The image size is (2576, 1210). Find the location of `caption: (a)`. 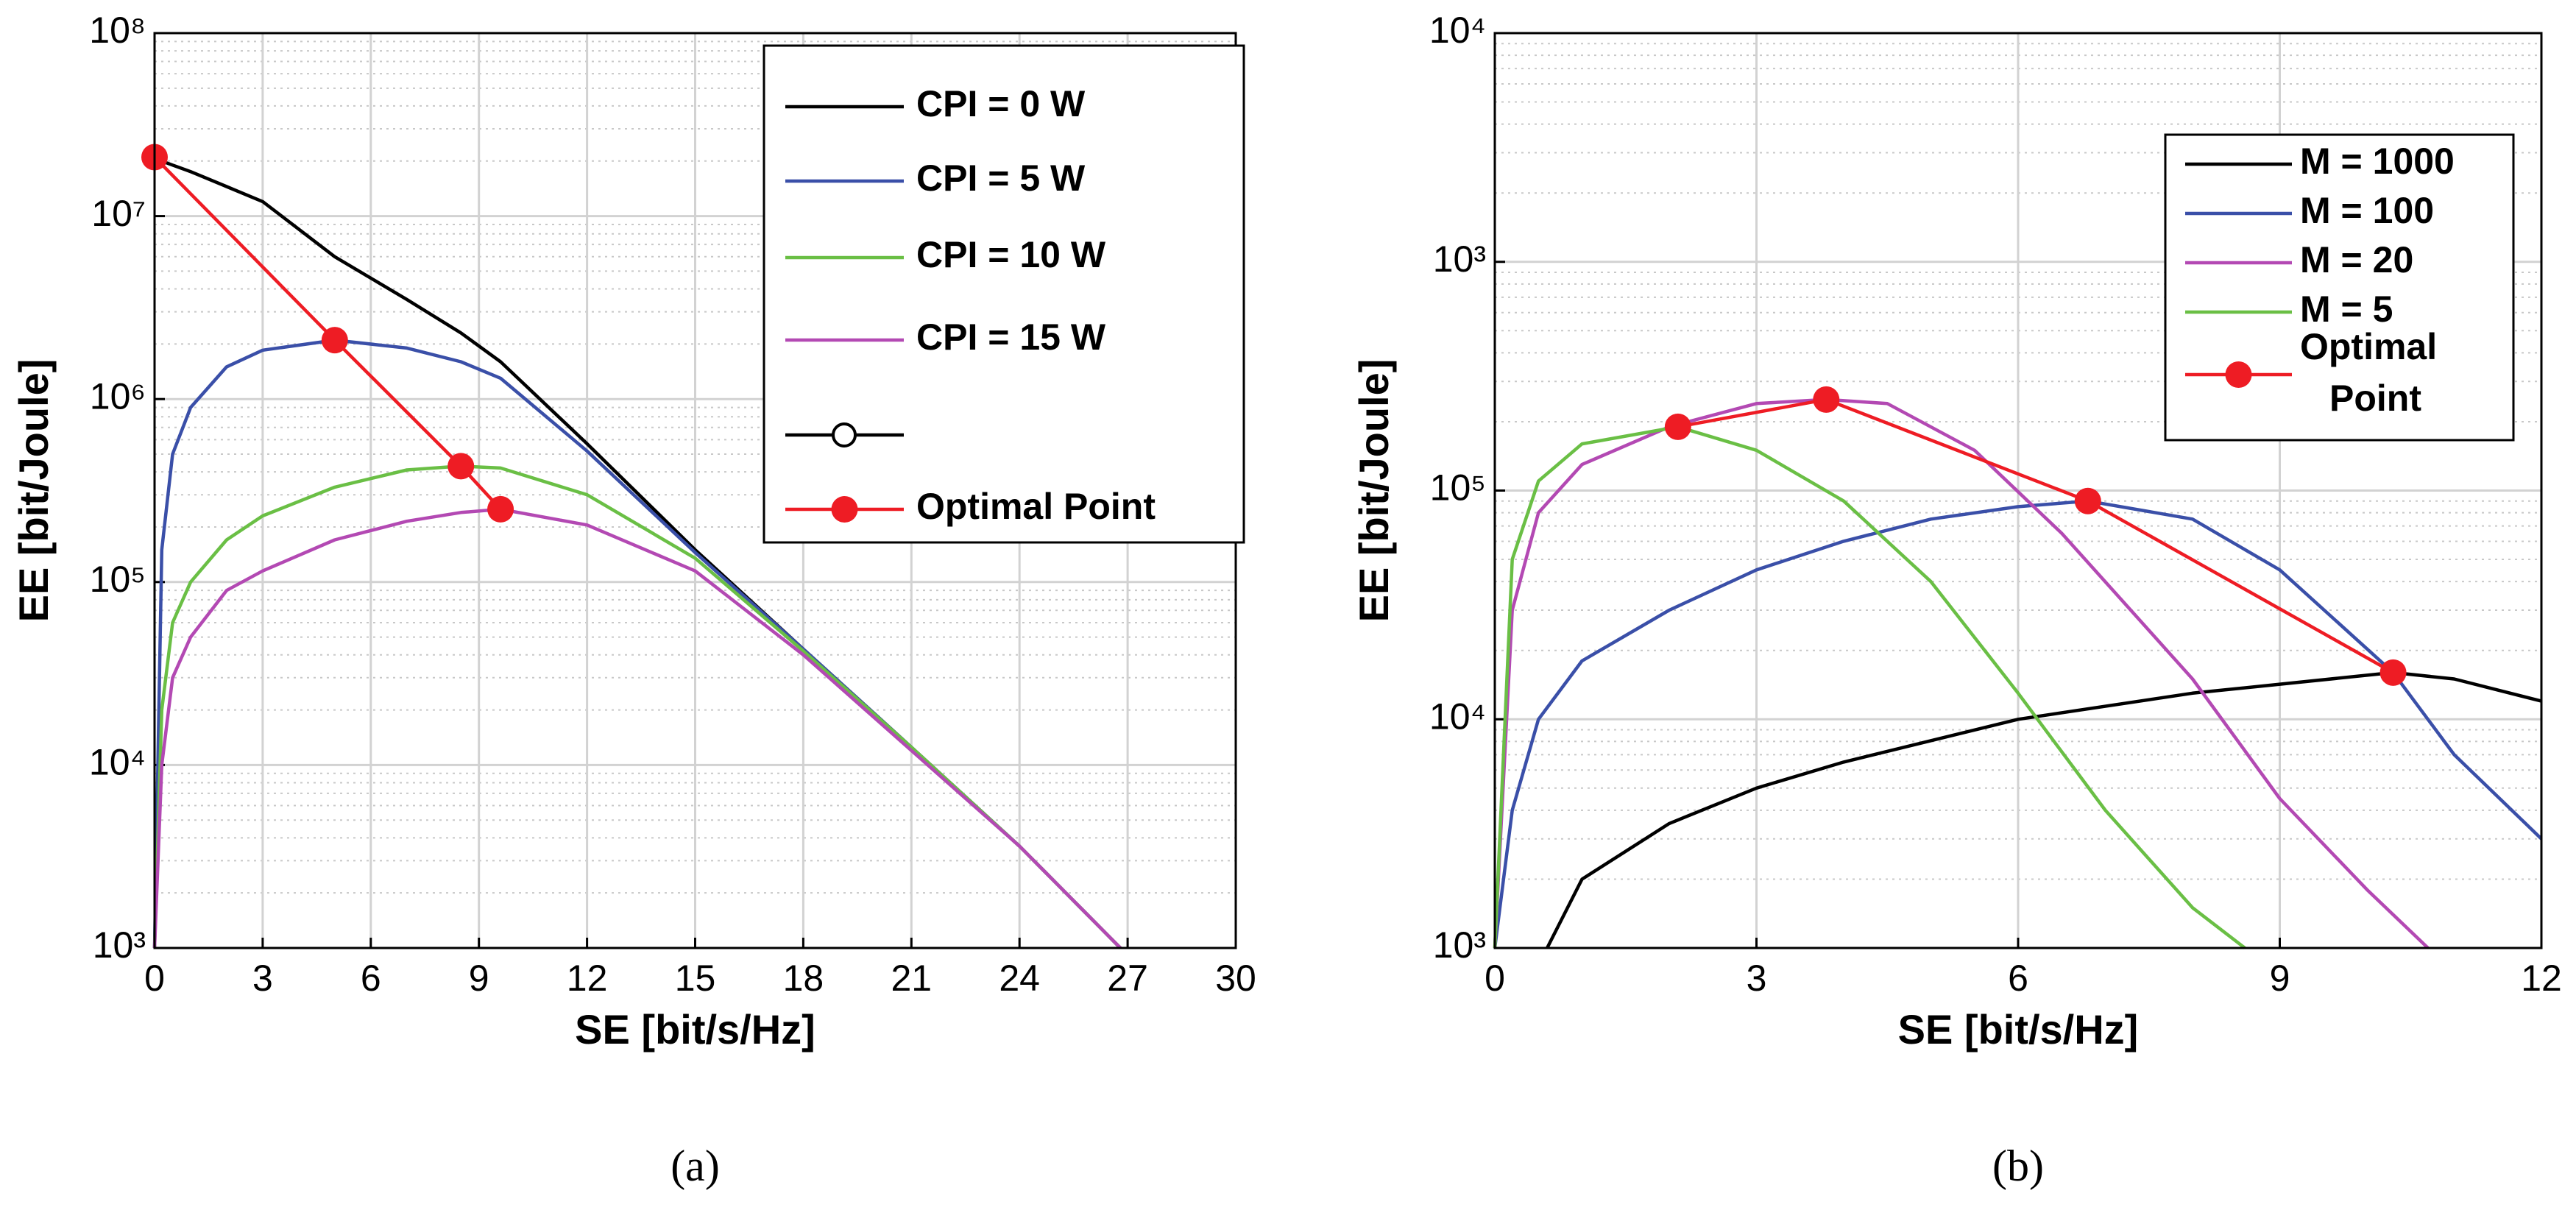

caption: (a) is located at coordinates (695, 1166).